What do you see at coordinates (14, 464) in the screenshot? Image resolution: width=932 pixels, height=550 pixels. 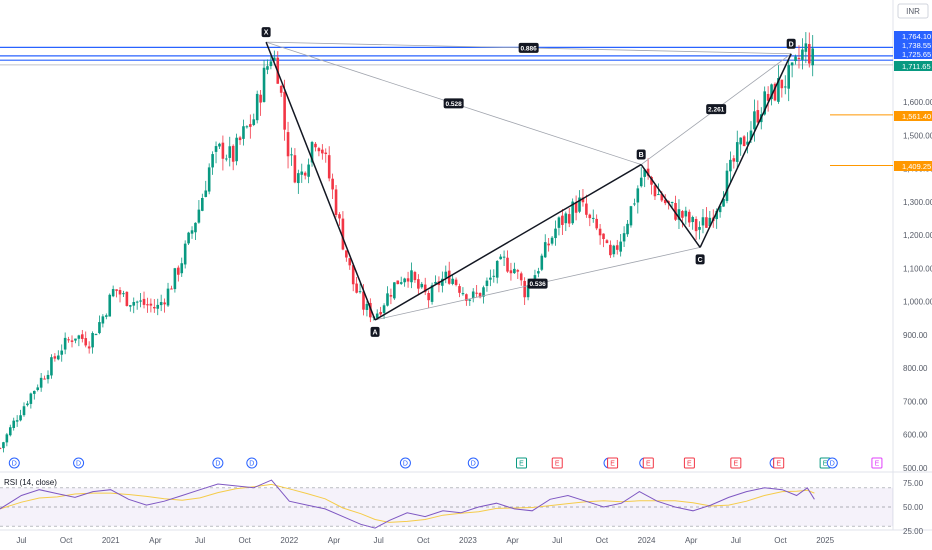 I see `event-label-0: D` at bounding box center [14, 464].